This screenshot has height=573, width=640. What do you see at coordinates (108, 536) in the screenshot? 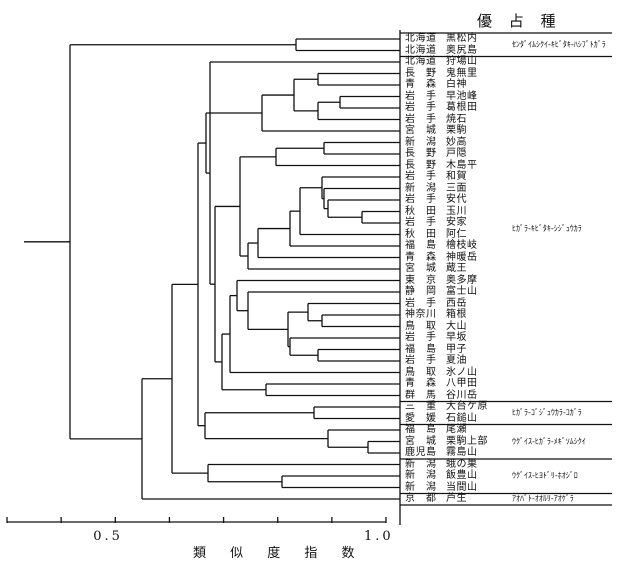
I see `x-tick-label: 0.5` at bounding box center [108, 536].